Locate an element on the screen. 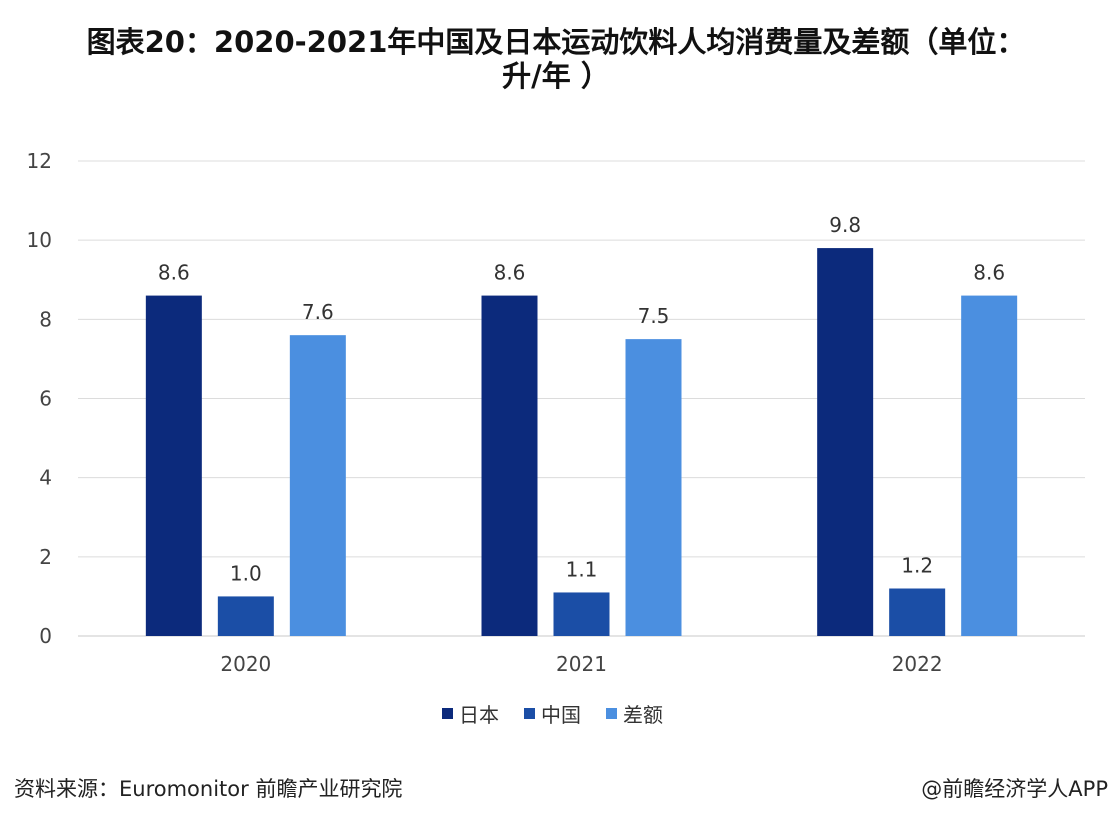  legend: 日本 中国 差额 is located at coordinates (552, 715).